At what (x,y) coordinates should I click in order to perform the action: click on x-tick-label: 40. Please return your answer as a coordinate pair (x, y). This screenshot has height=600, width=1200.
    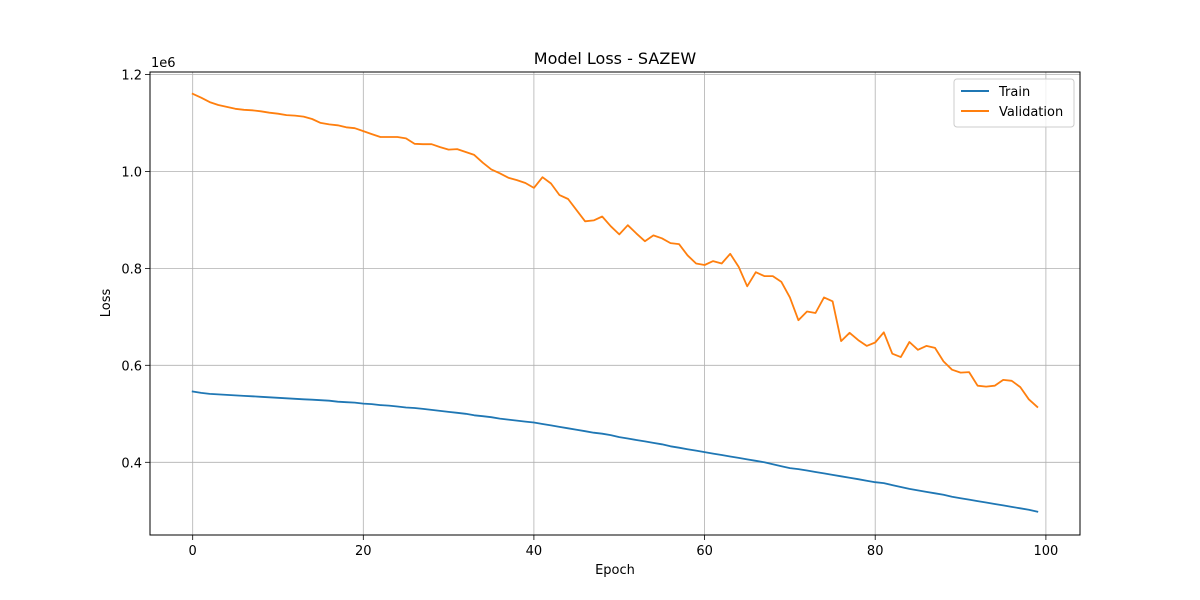
    Looking at the image, I should click on (534, 551).